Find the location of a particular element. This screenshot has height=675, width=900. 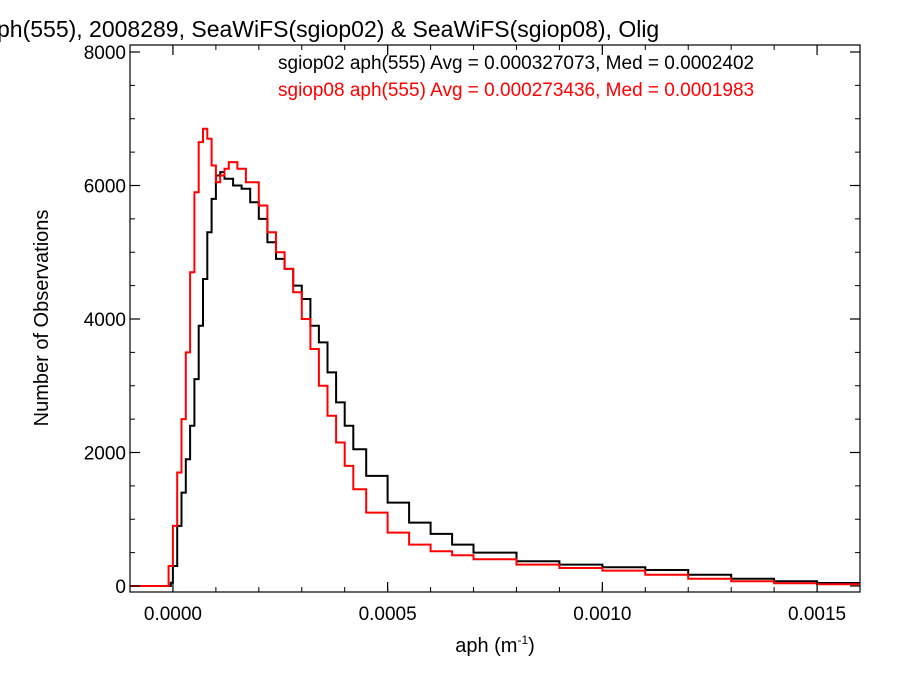

y-tick-label-1: 2000 is located at coordinates (105, 454).